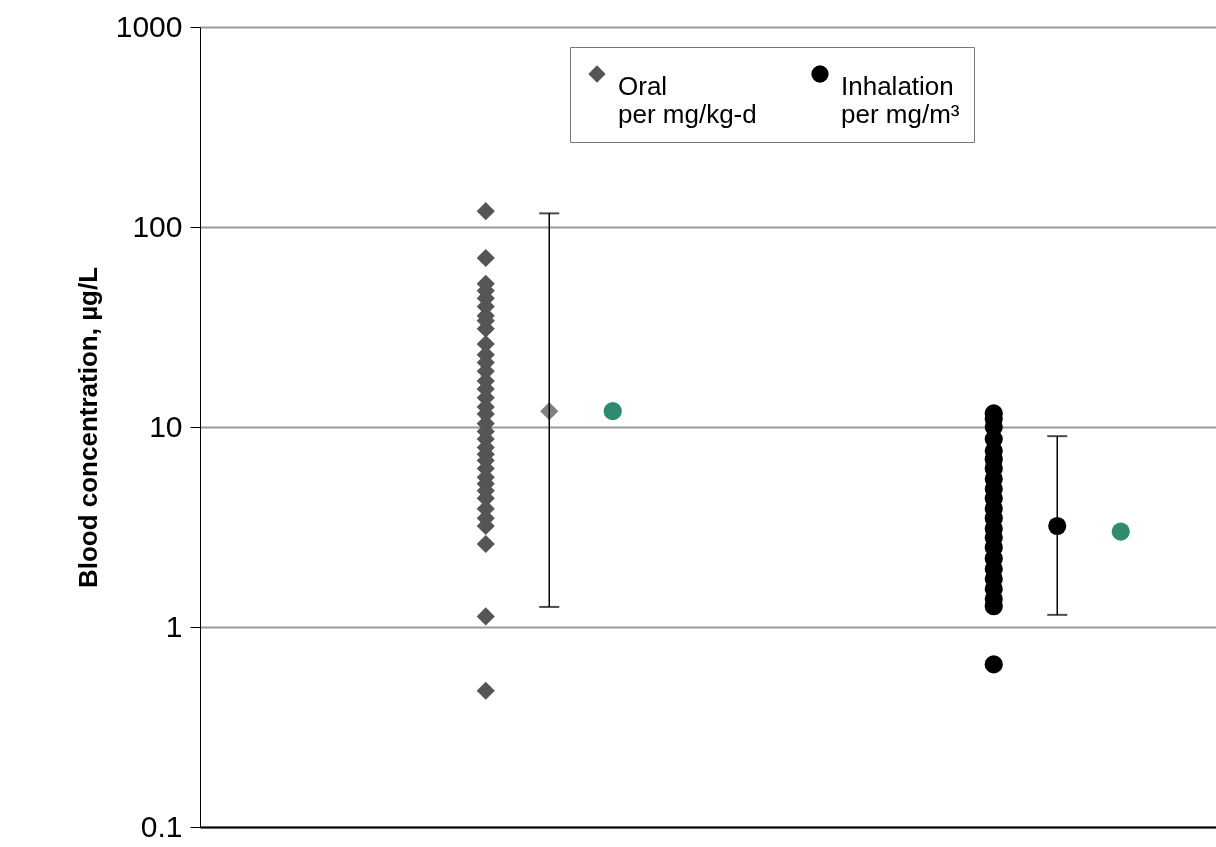  I want to click on legend-label: Oral per mg/kg-d, so click(687, 100).